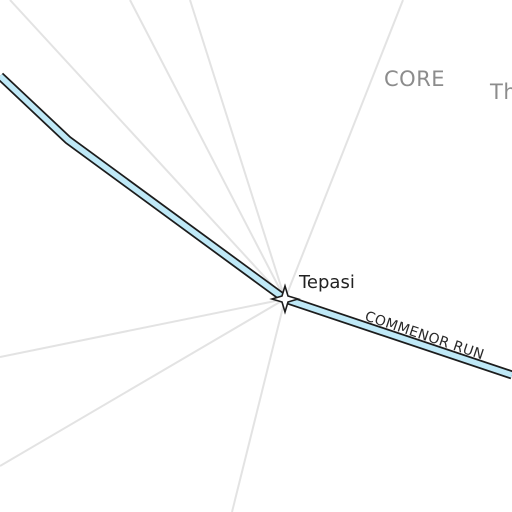  What do you see at coordinates (312, 293) in the screenshot?
I see `system-tepasi: Tepasi` at bounding box center [312, 293].